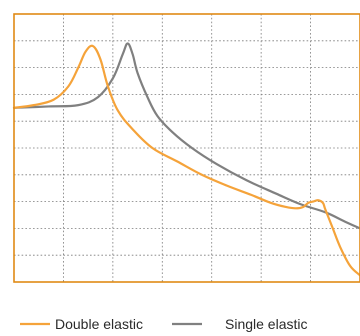 The width and height of the screenshot is (360, 336). What do you see at coordinates (164, 324) in the screenshot?
I see `legend: Double elastic Single elastic` at bounding box center [164, 324].